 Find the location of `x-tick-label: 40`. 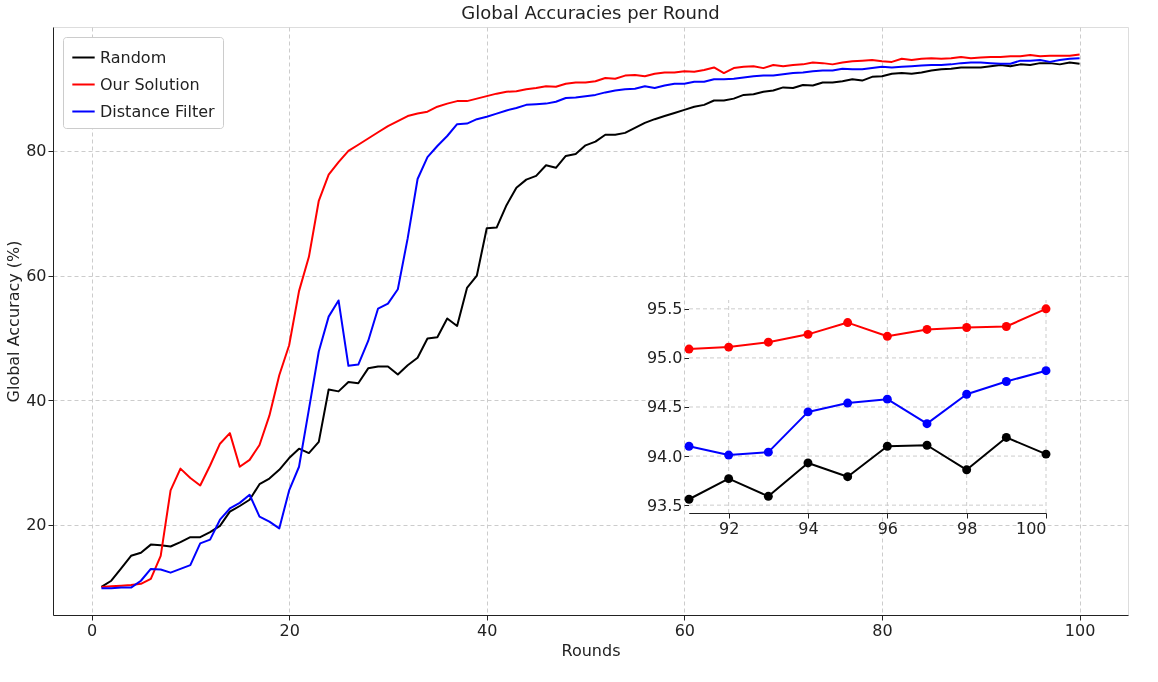

x-tick-label: 40 is located at coordinates (487, 630).